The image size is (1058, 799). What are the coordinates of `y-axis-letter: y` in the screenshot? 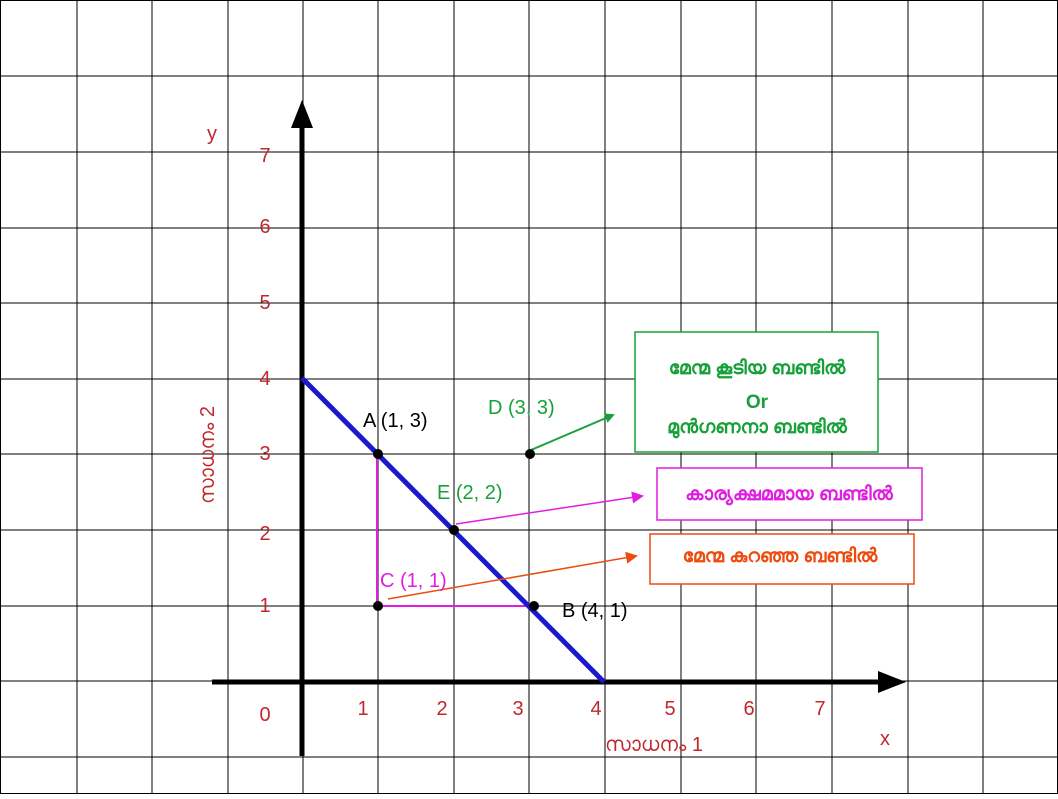 It's located at (212, 134).